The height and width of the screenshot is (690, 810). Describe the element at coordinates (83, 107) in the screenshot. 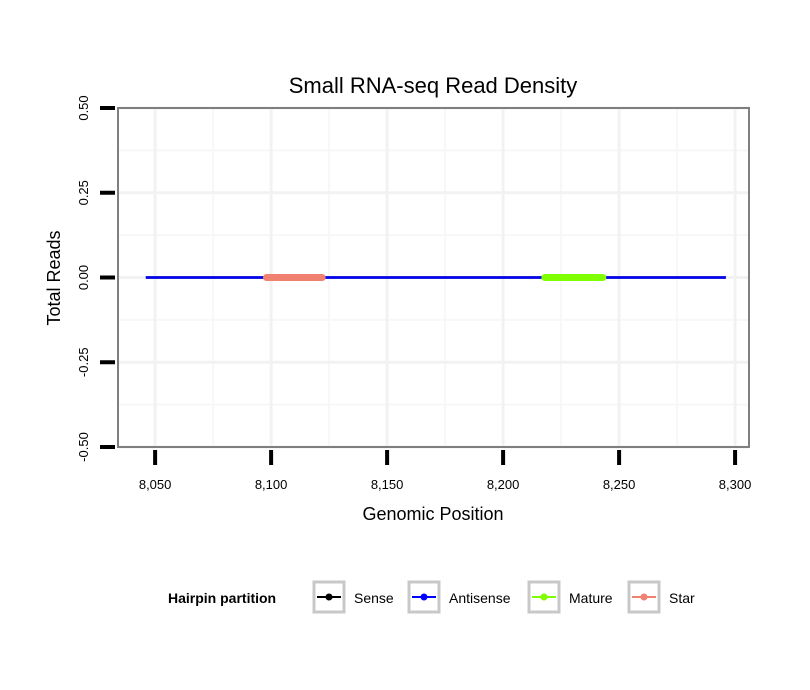

I see `y-tick-label: 0.50` at that location.